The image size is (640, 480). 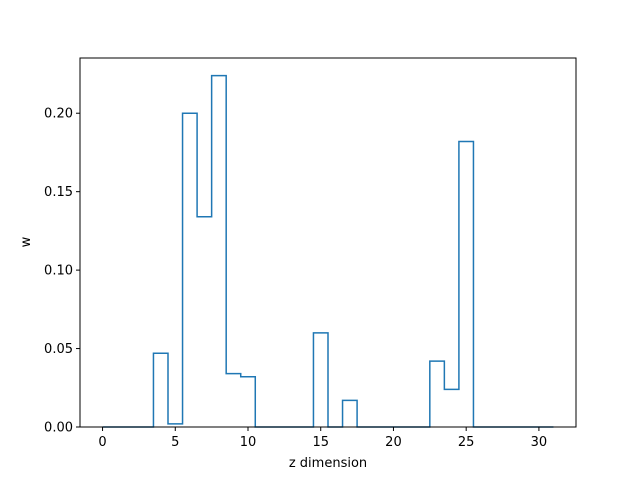 I want to click on y-tick-label: 0.15, so click(x=58, y=192).